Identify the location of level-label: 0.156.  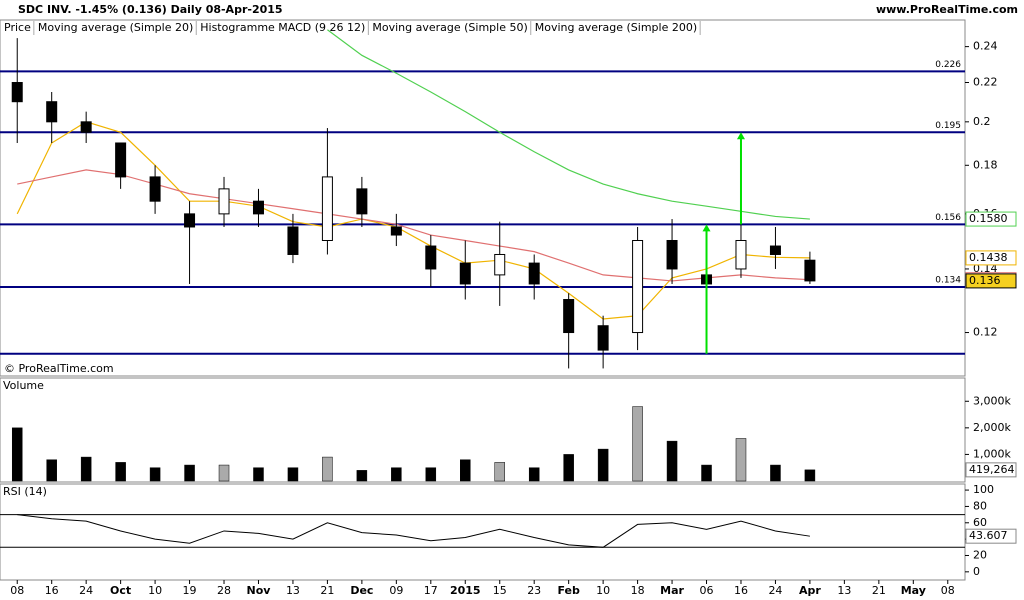
(948, 218).